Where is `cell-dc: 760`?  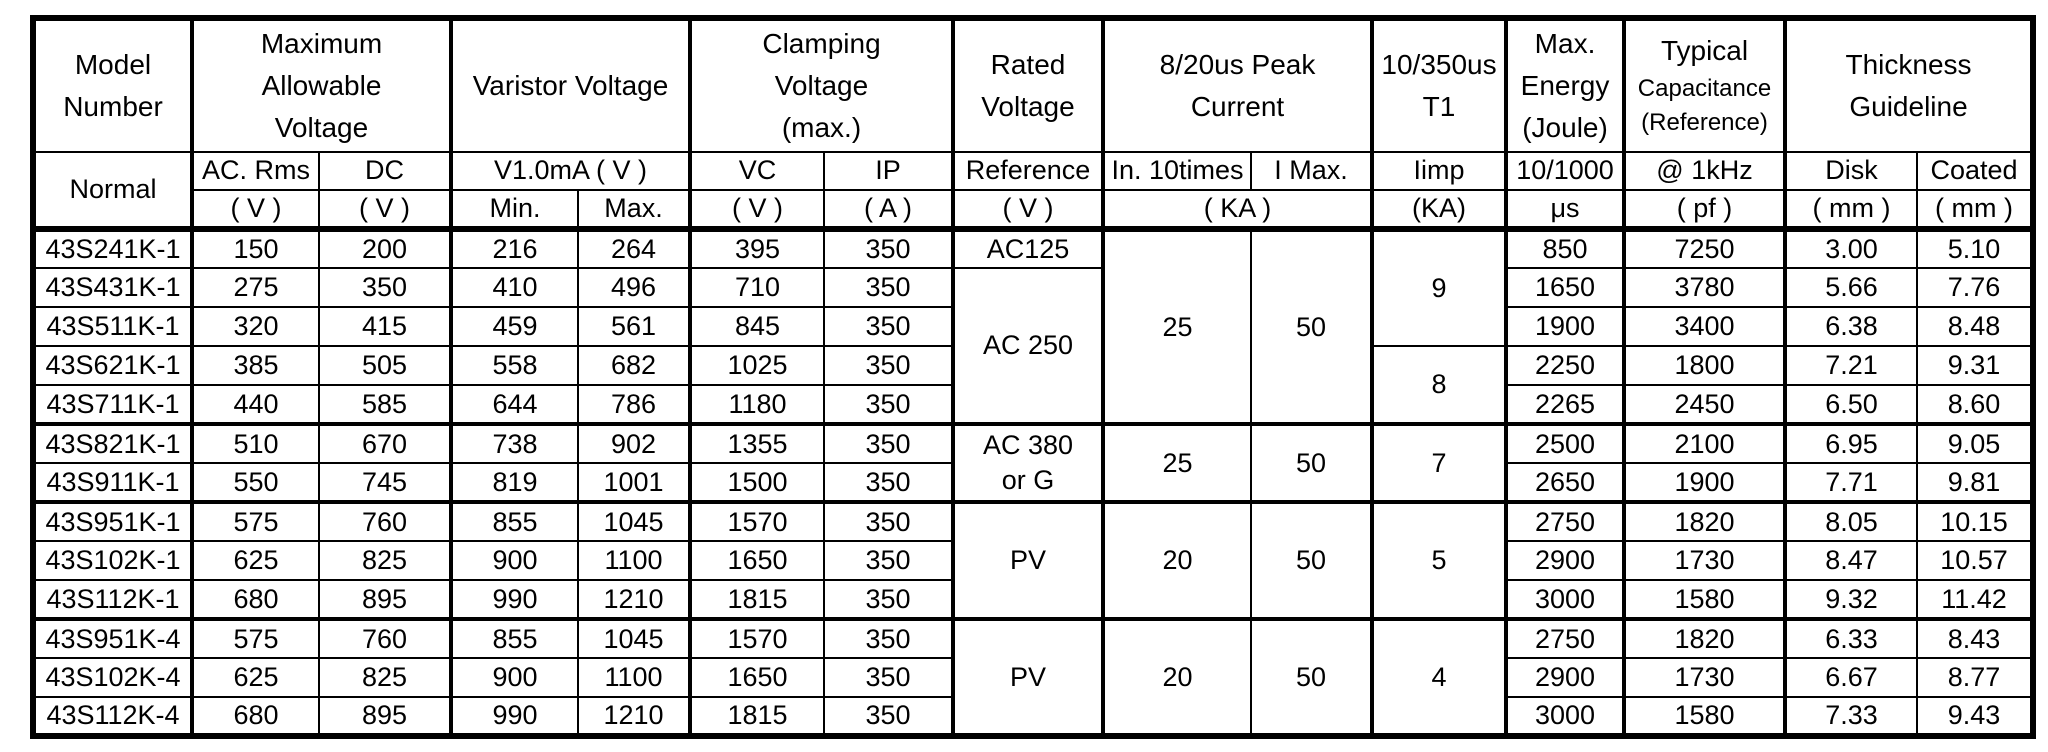
cell-dc: 760 is located at coordinates (385, 521).